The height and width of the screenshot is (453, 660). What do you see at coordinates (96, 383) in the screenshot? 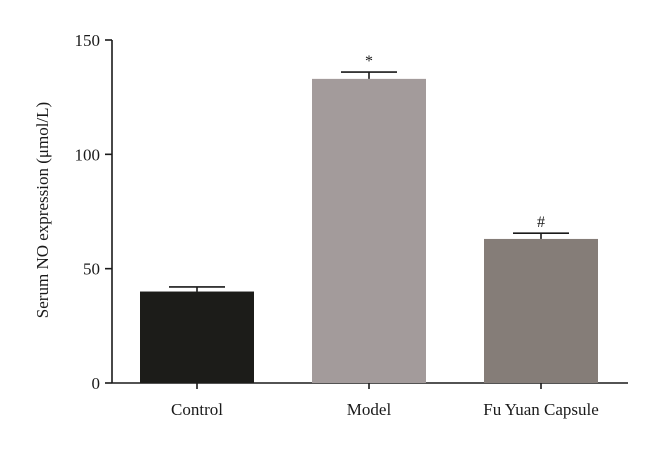
I see `y-tick-label: 0` at bounding box center [96, 383].